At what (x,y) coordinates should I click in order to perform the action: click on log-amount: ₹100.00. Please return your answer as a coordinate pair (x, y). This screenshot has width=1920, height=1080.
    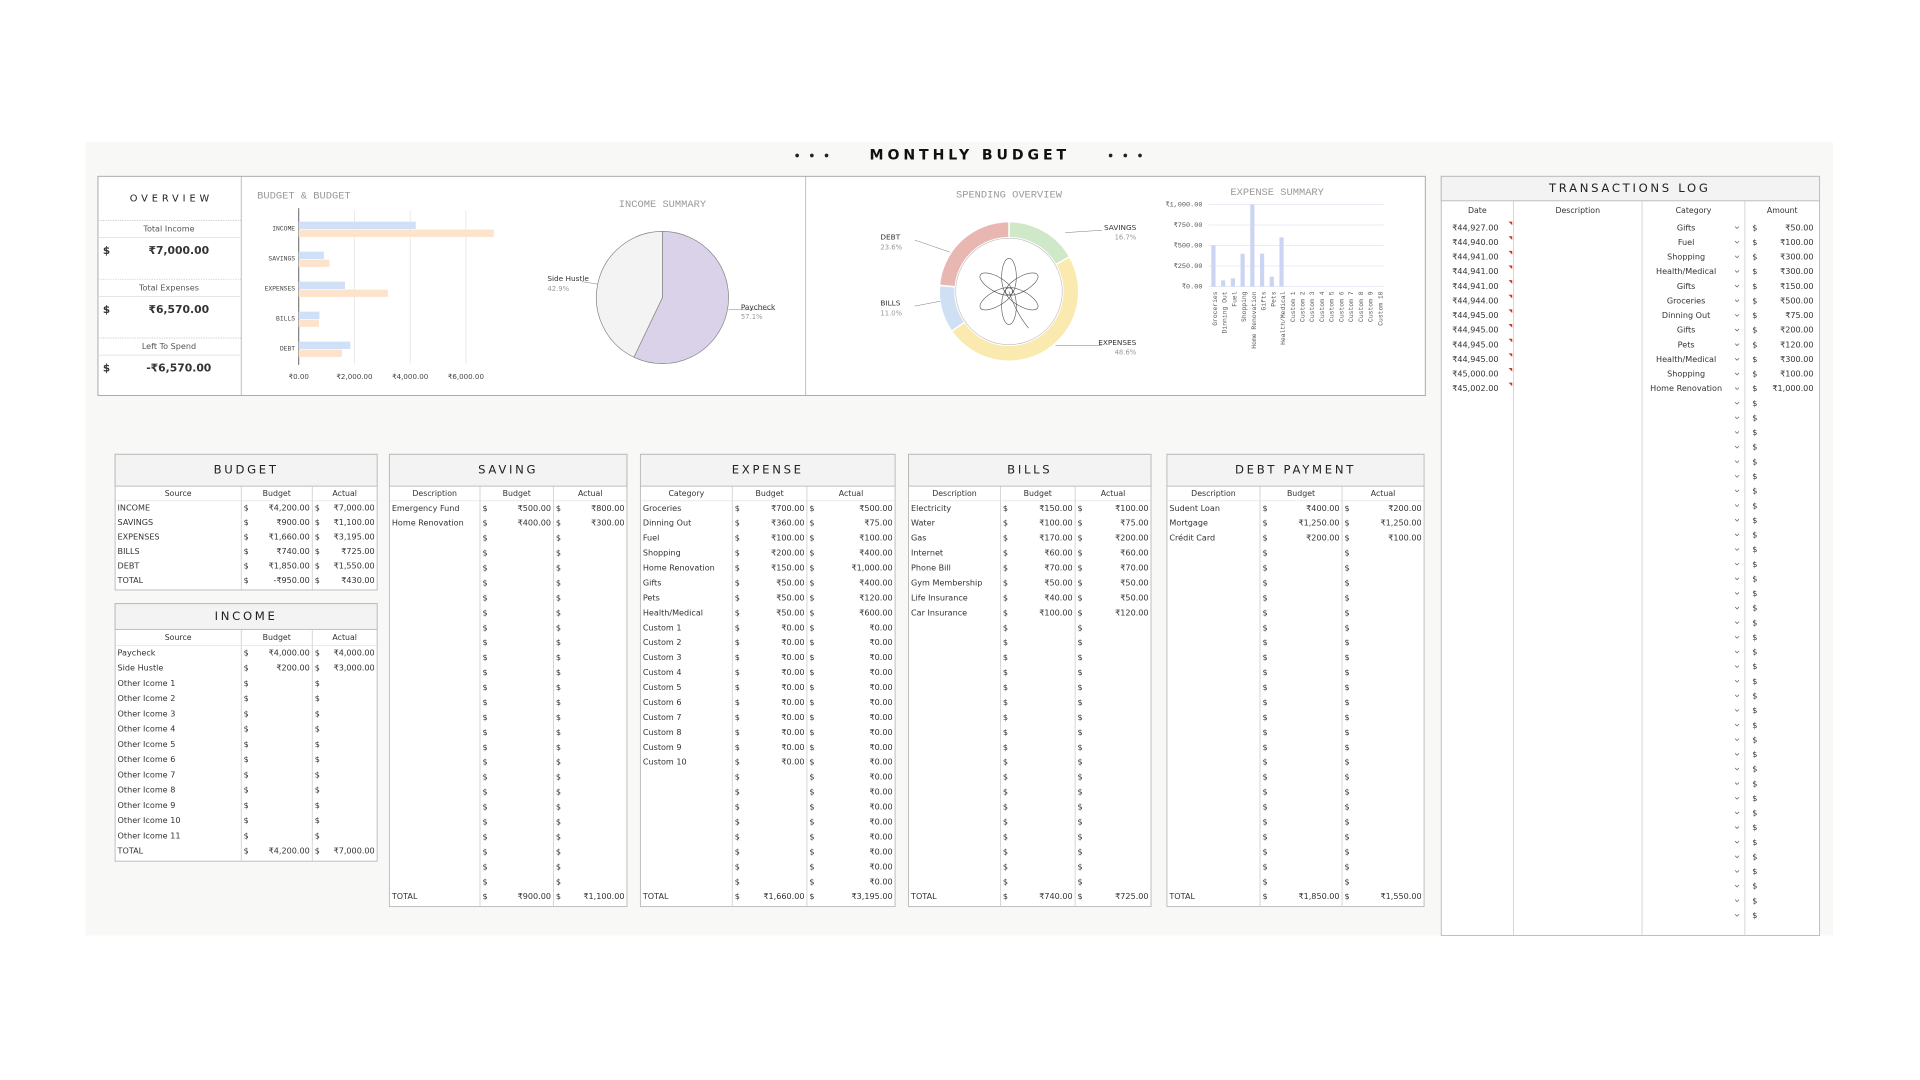
    Looking at the image, I should click on (1796, 242).